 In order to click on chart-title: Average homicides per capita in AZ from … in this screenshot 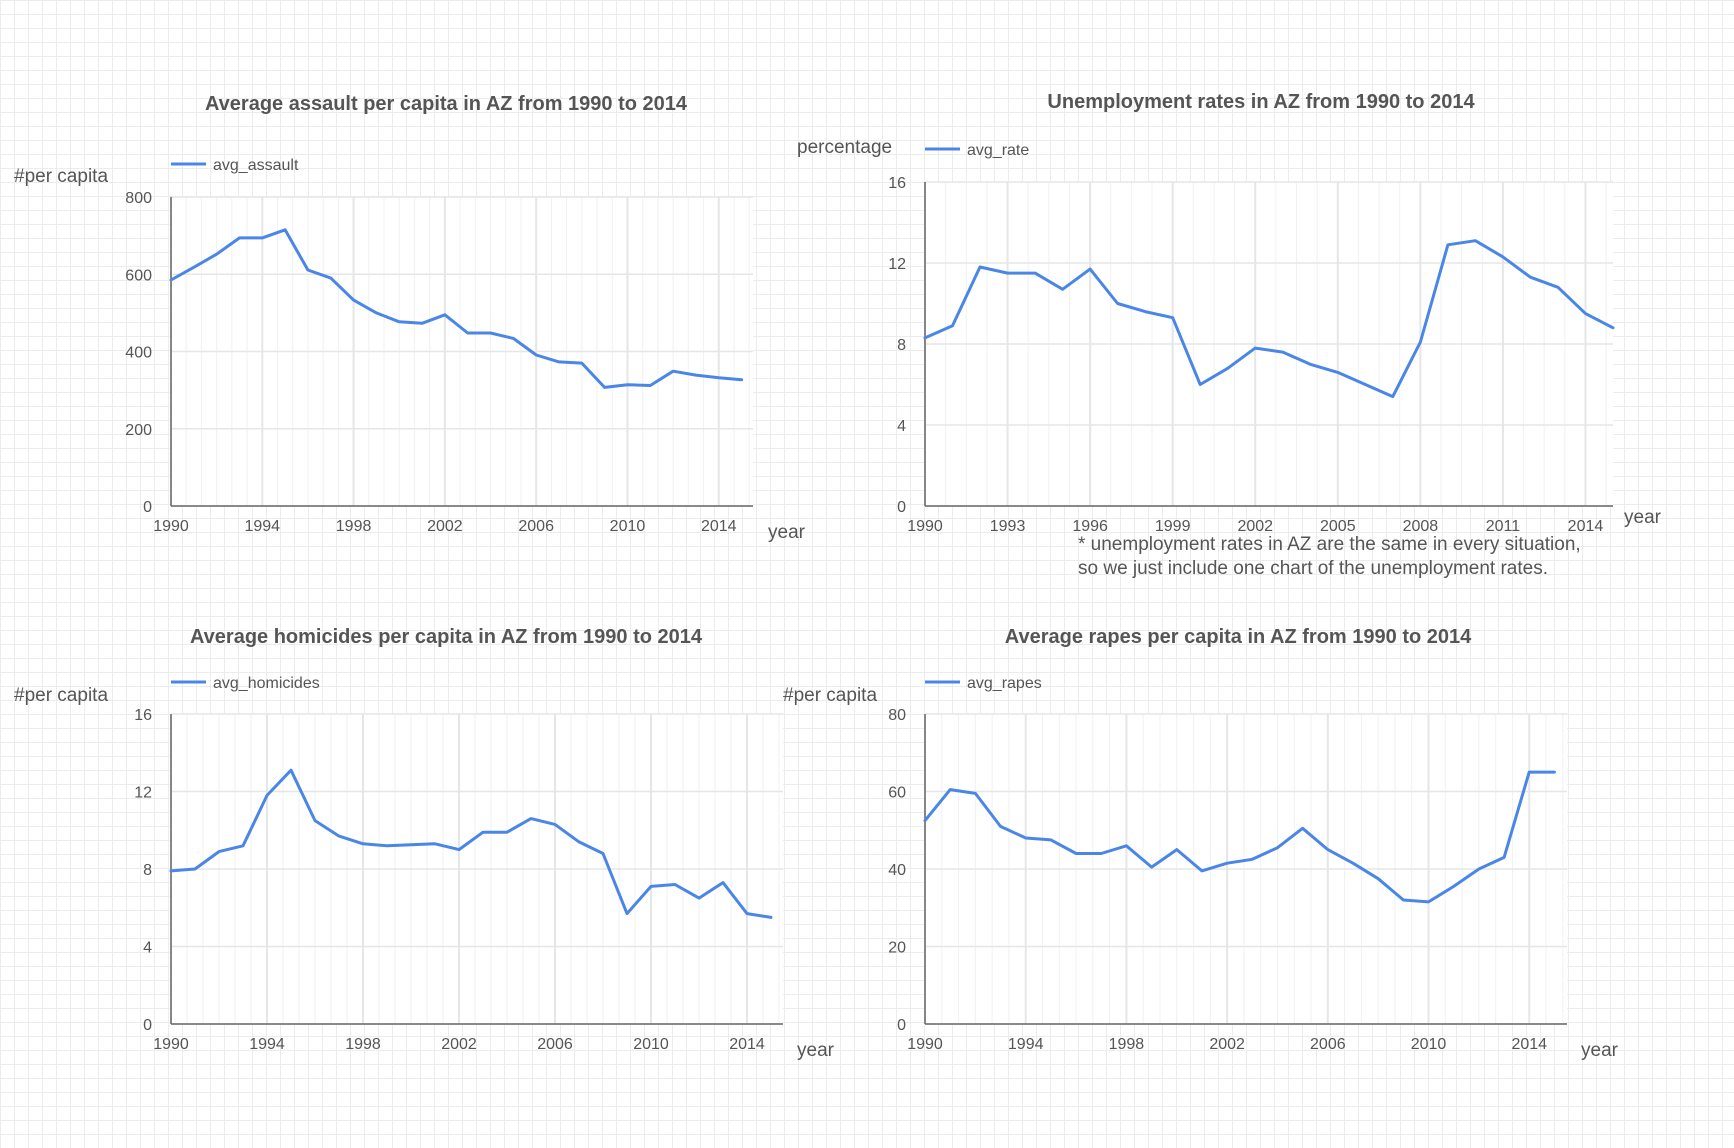, I will do `click(446, 637)`.